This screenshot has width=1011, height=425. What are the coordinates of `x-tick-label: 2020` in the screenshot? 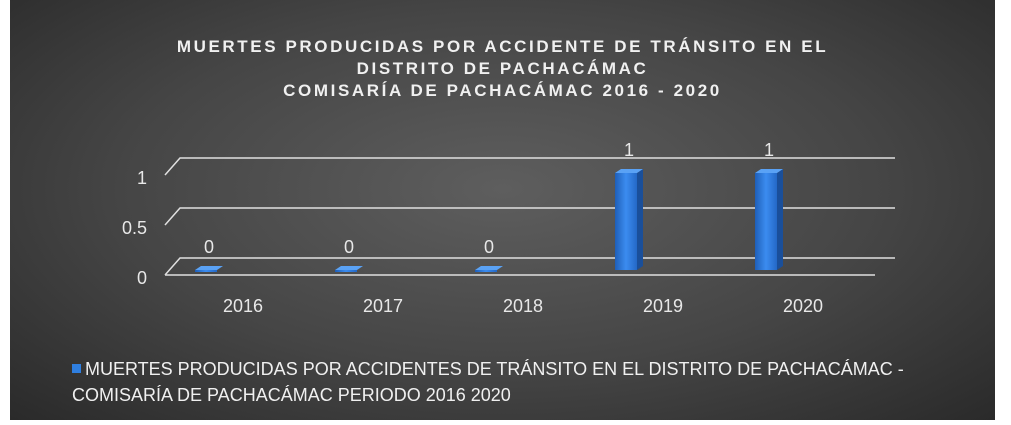 It's located at (803, 306).